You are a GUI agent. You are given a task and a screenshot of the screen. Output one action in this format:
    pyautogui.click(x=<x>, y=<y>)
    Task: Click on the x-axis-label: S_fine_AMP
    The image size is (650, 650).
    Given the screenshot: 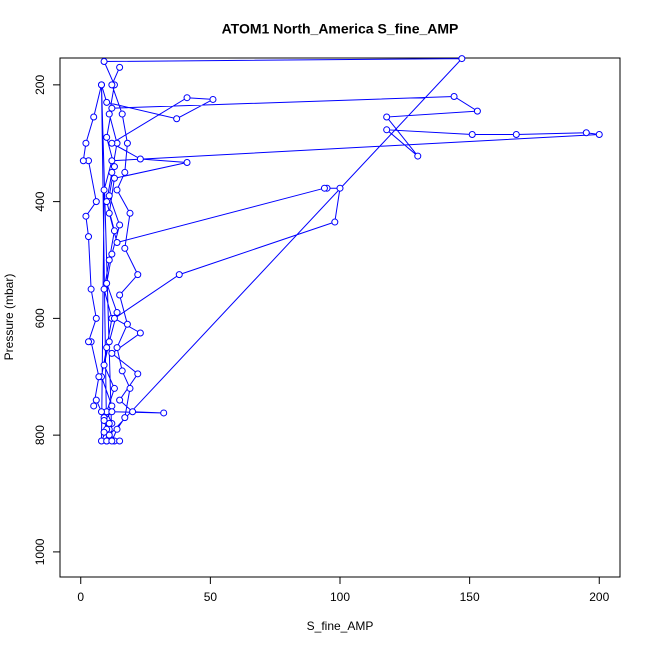 What is the action you would take?
    pyautogui.click(x=340, y=626)
    